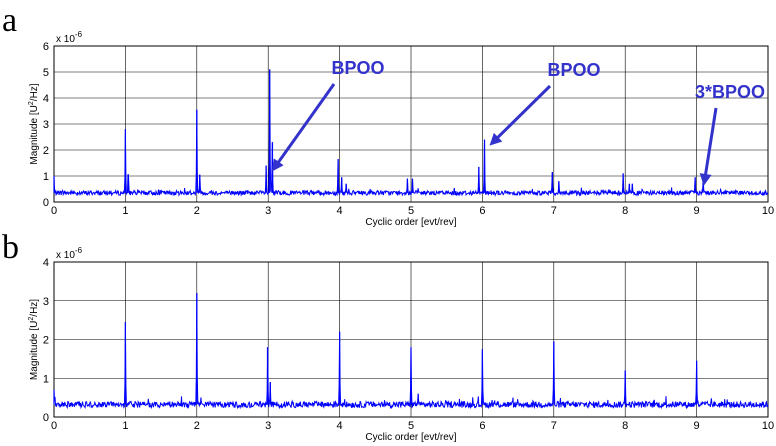 This screenshot has height=446, width=776. I want to click on y-tick-label: 5, so click(46, 73).